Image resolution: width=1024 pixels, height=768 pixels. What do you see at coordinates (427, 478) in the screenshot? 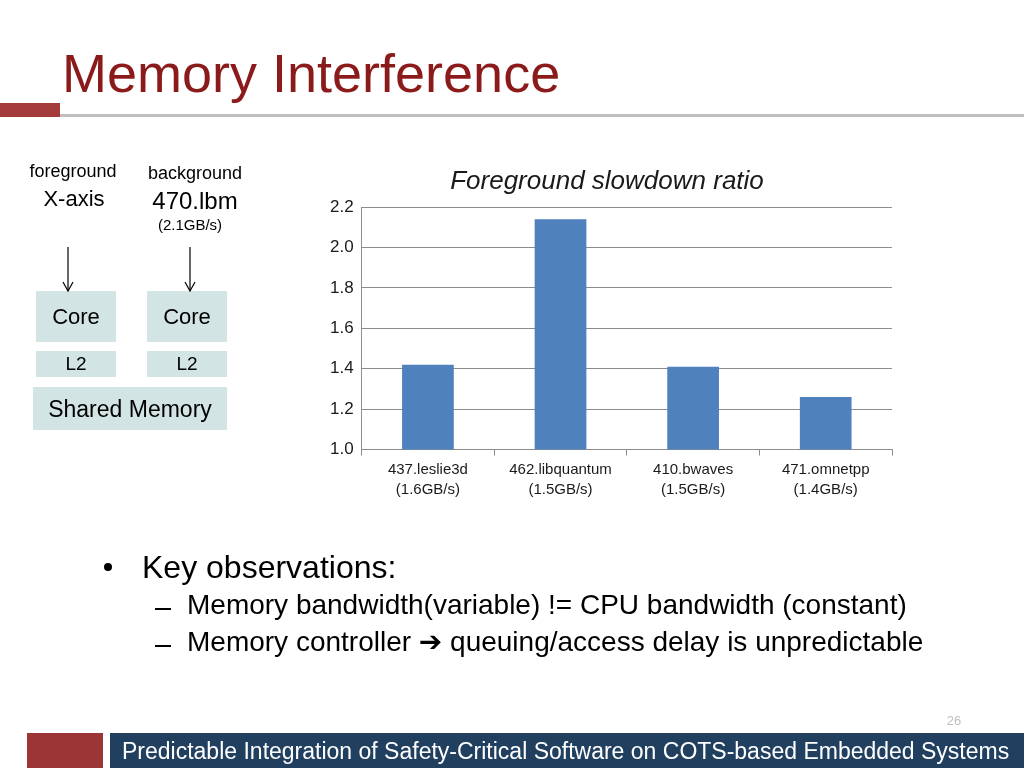
I see `x-tick-label: 437.leslie3d (1.6GB/s)` at bounding box center [427, 478].